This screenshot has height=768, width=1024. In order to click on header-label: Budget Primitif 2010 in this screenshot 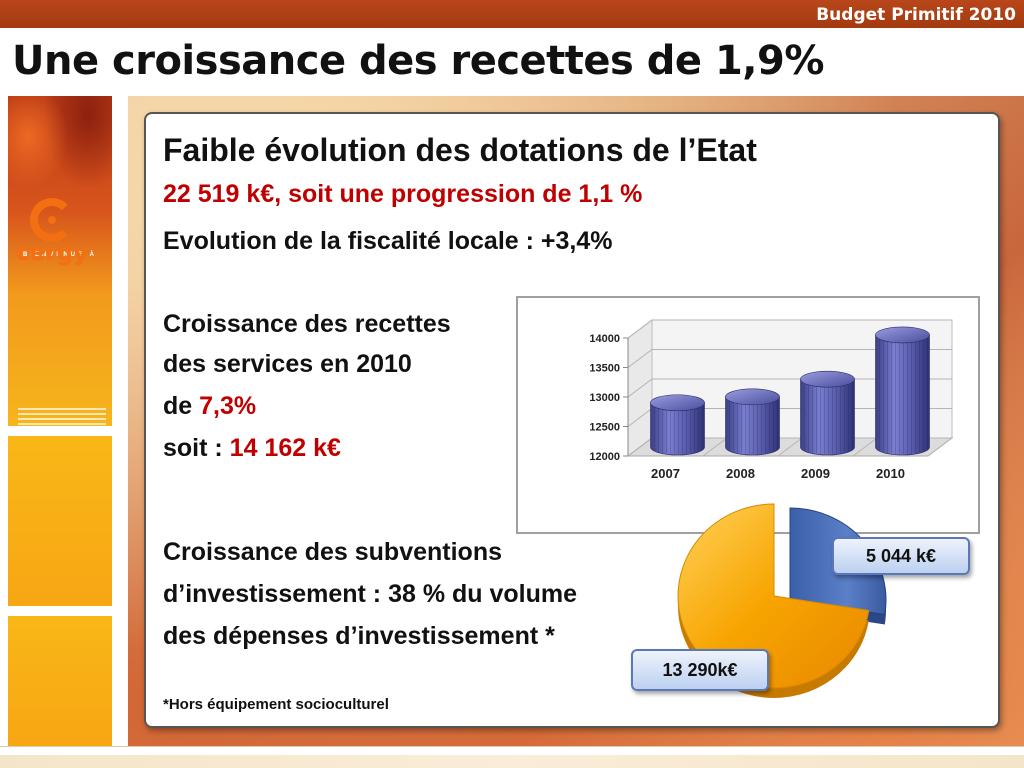, I will do `click(916, 15)`.